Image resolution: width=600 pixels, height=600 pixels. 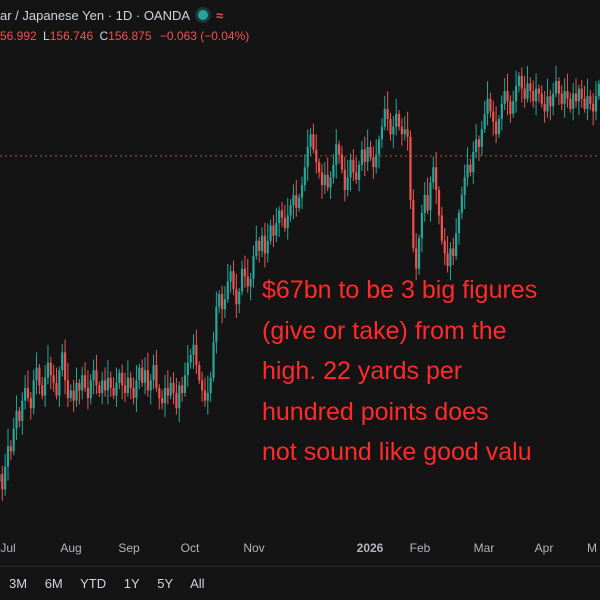 What do you see at coordinates (131, 583) in the screenshot?
I see `timeframe-1y: 1Y` at bounding box center [131, 583].